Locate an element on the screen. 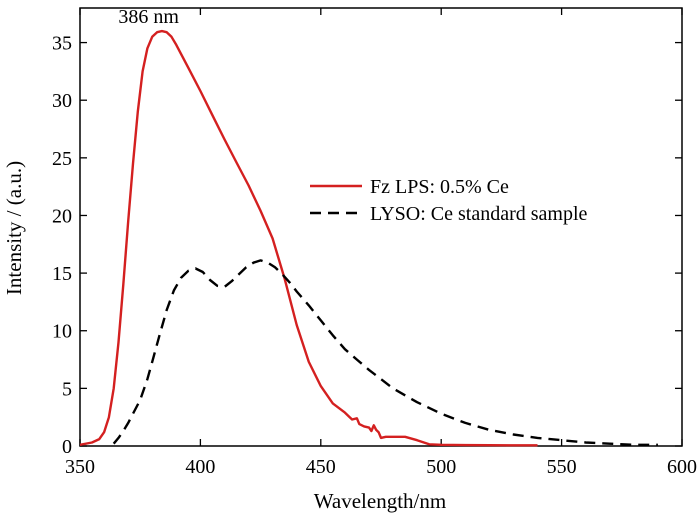 Image resolution: width=700 pixels, height=517 pixels. peak-annotation: 386 nm is located at coordinates (148, 17).